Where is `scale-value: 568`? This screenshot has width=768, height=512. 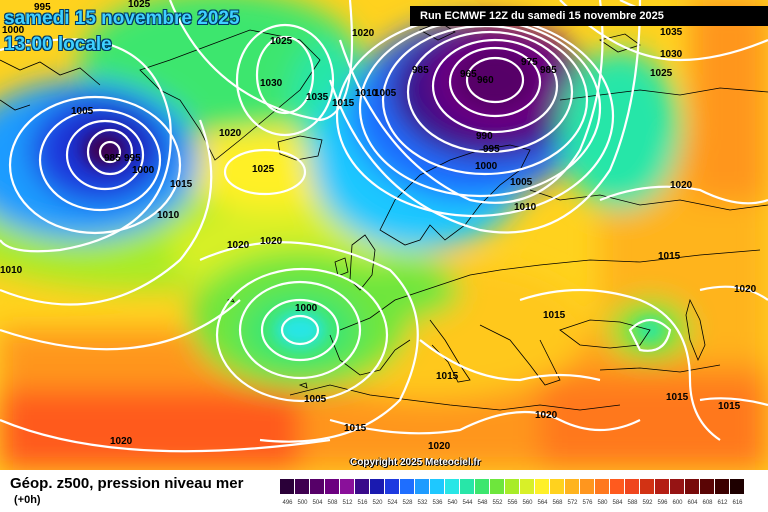 scale-value: 568 is located at coordinates (557, 503).